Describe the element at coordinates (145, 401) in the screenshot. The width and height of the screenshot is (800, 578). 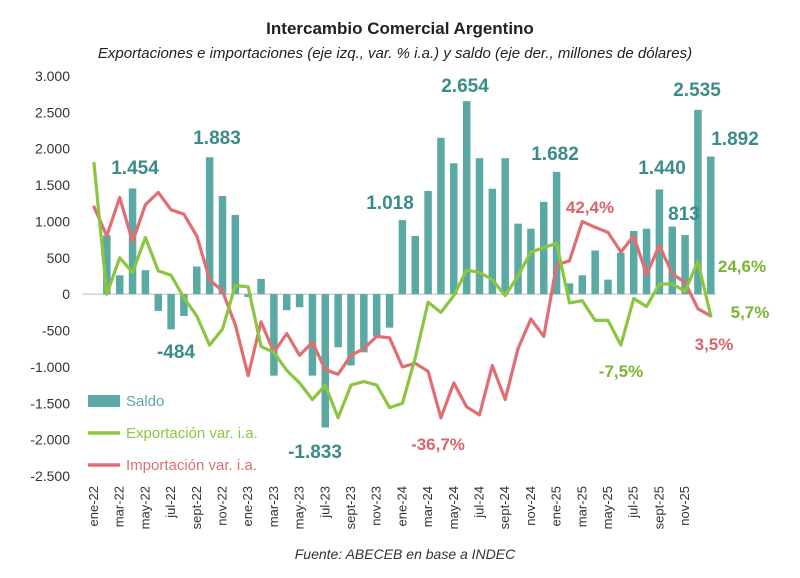
I see `legend-saldo-label: Saldo` at that location.